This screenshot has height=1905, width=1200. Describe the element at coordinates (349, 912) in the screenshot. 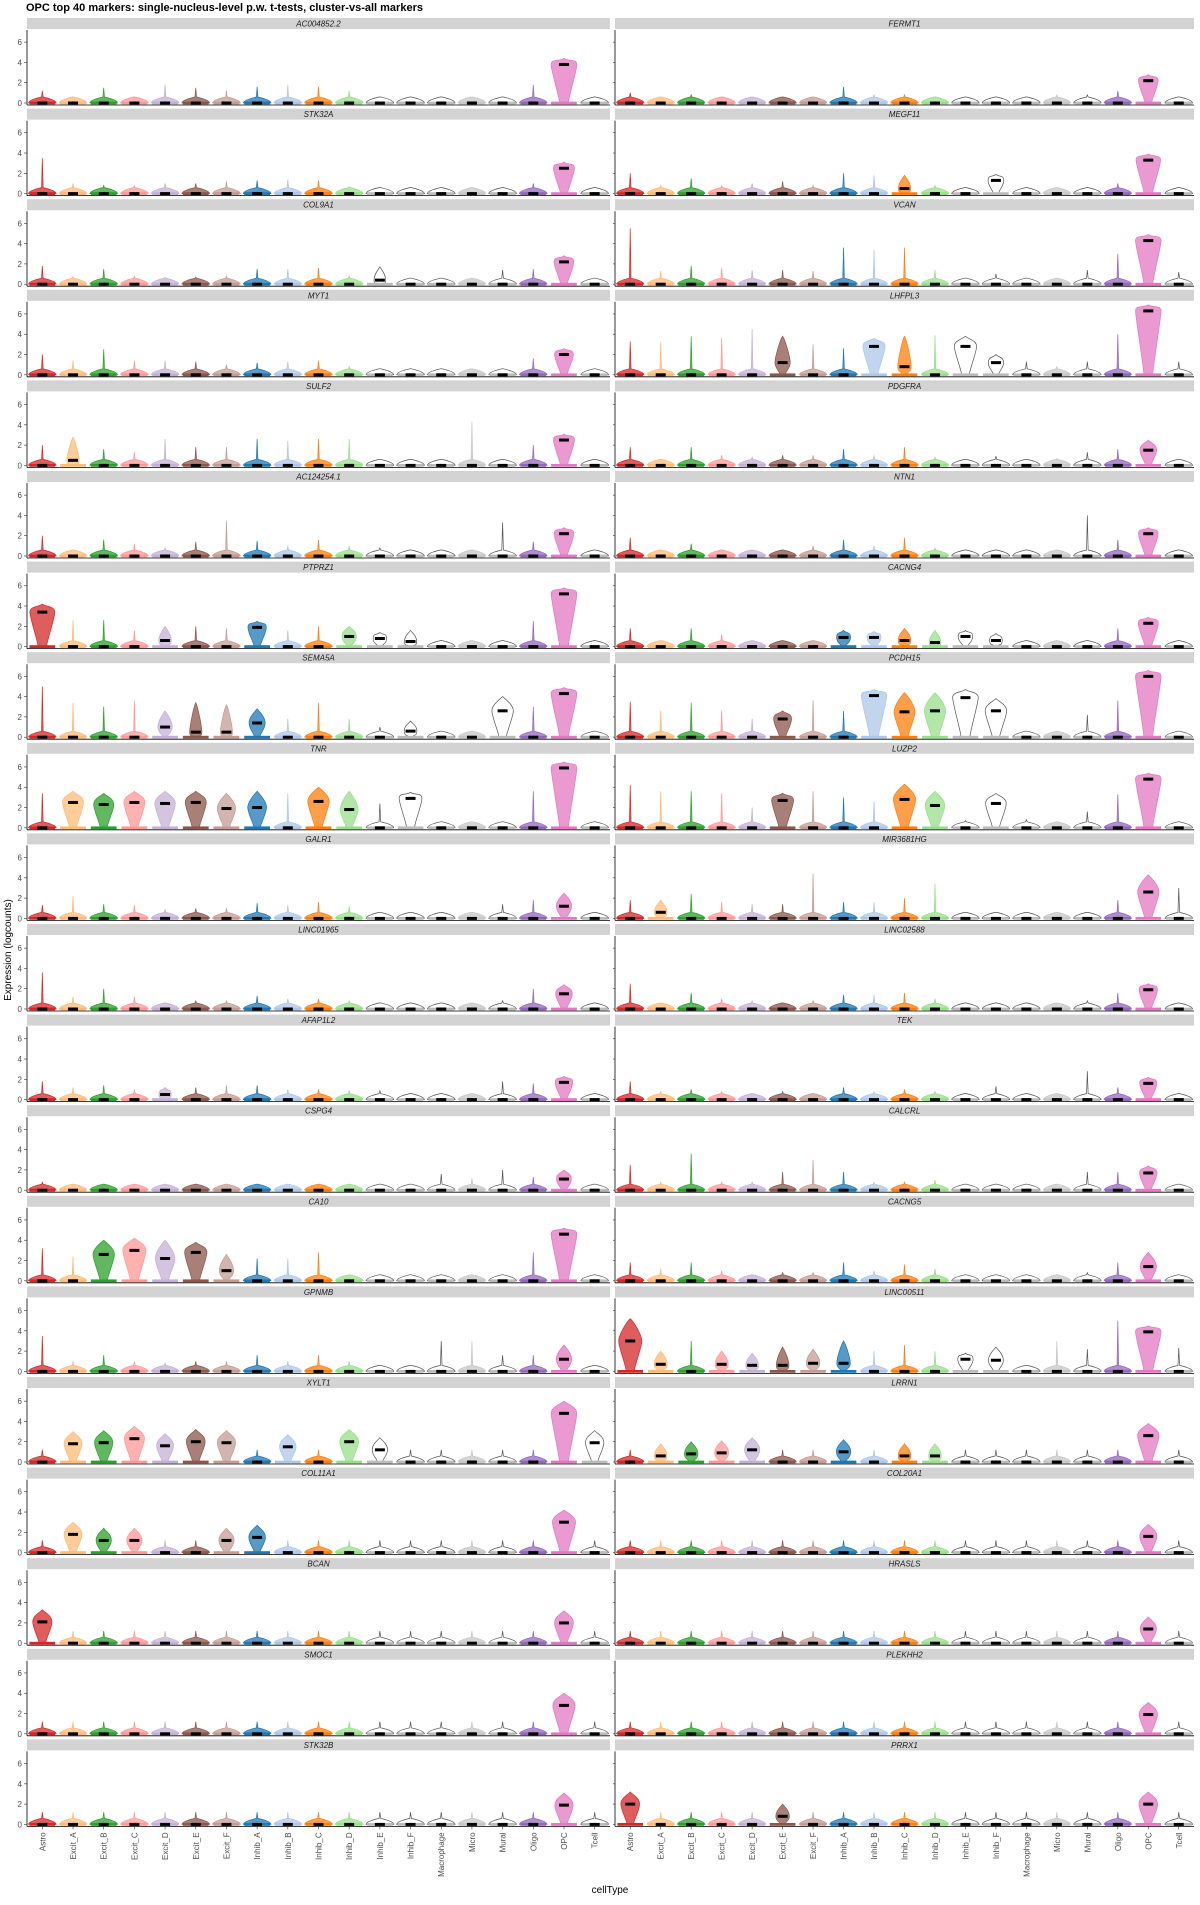

I see `violin-Inhib_D` at that location.